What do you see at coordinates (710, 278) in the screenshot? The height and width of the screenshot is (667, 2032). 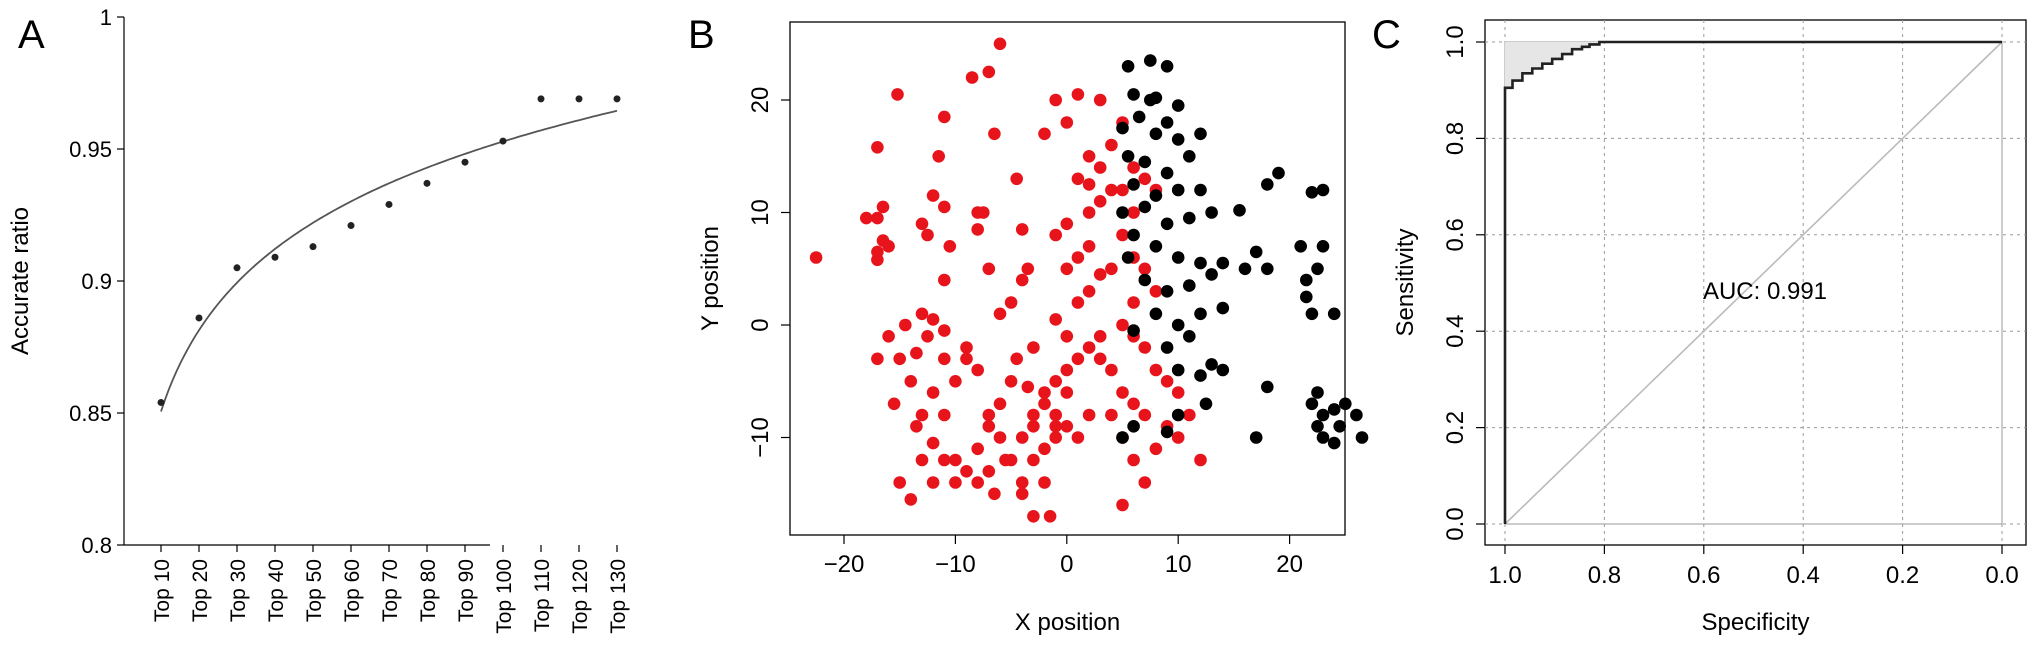 I see `y-axis-label: Y position` at bounding box center [710, 278].